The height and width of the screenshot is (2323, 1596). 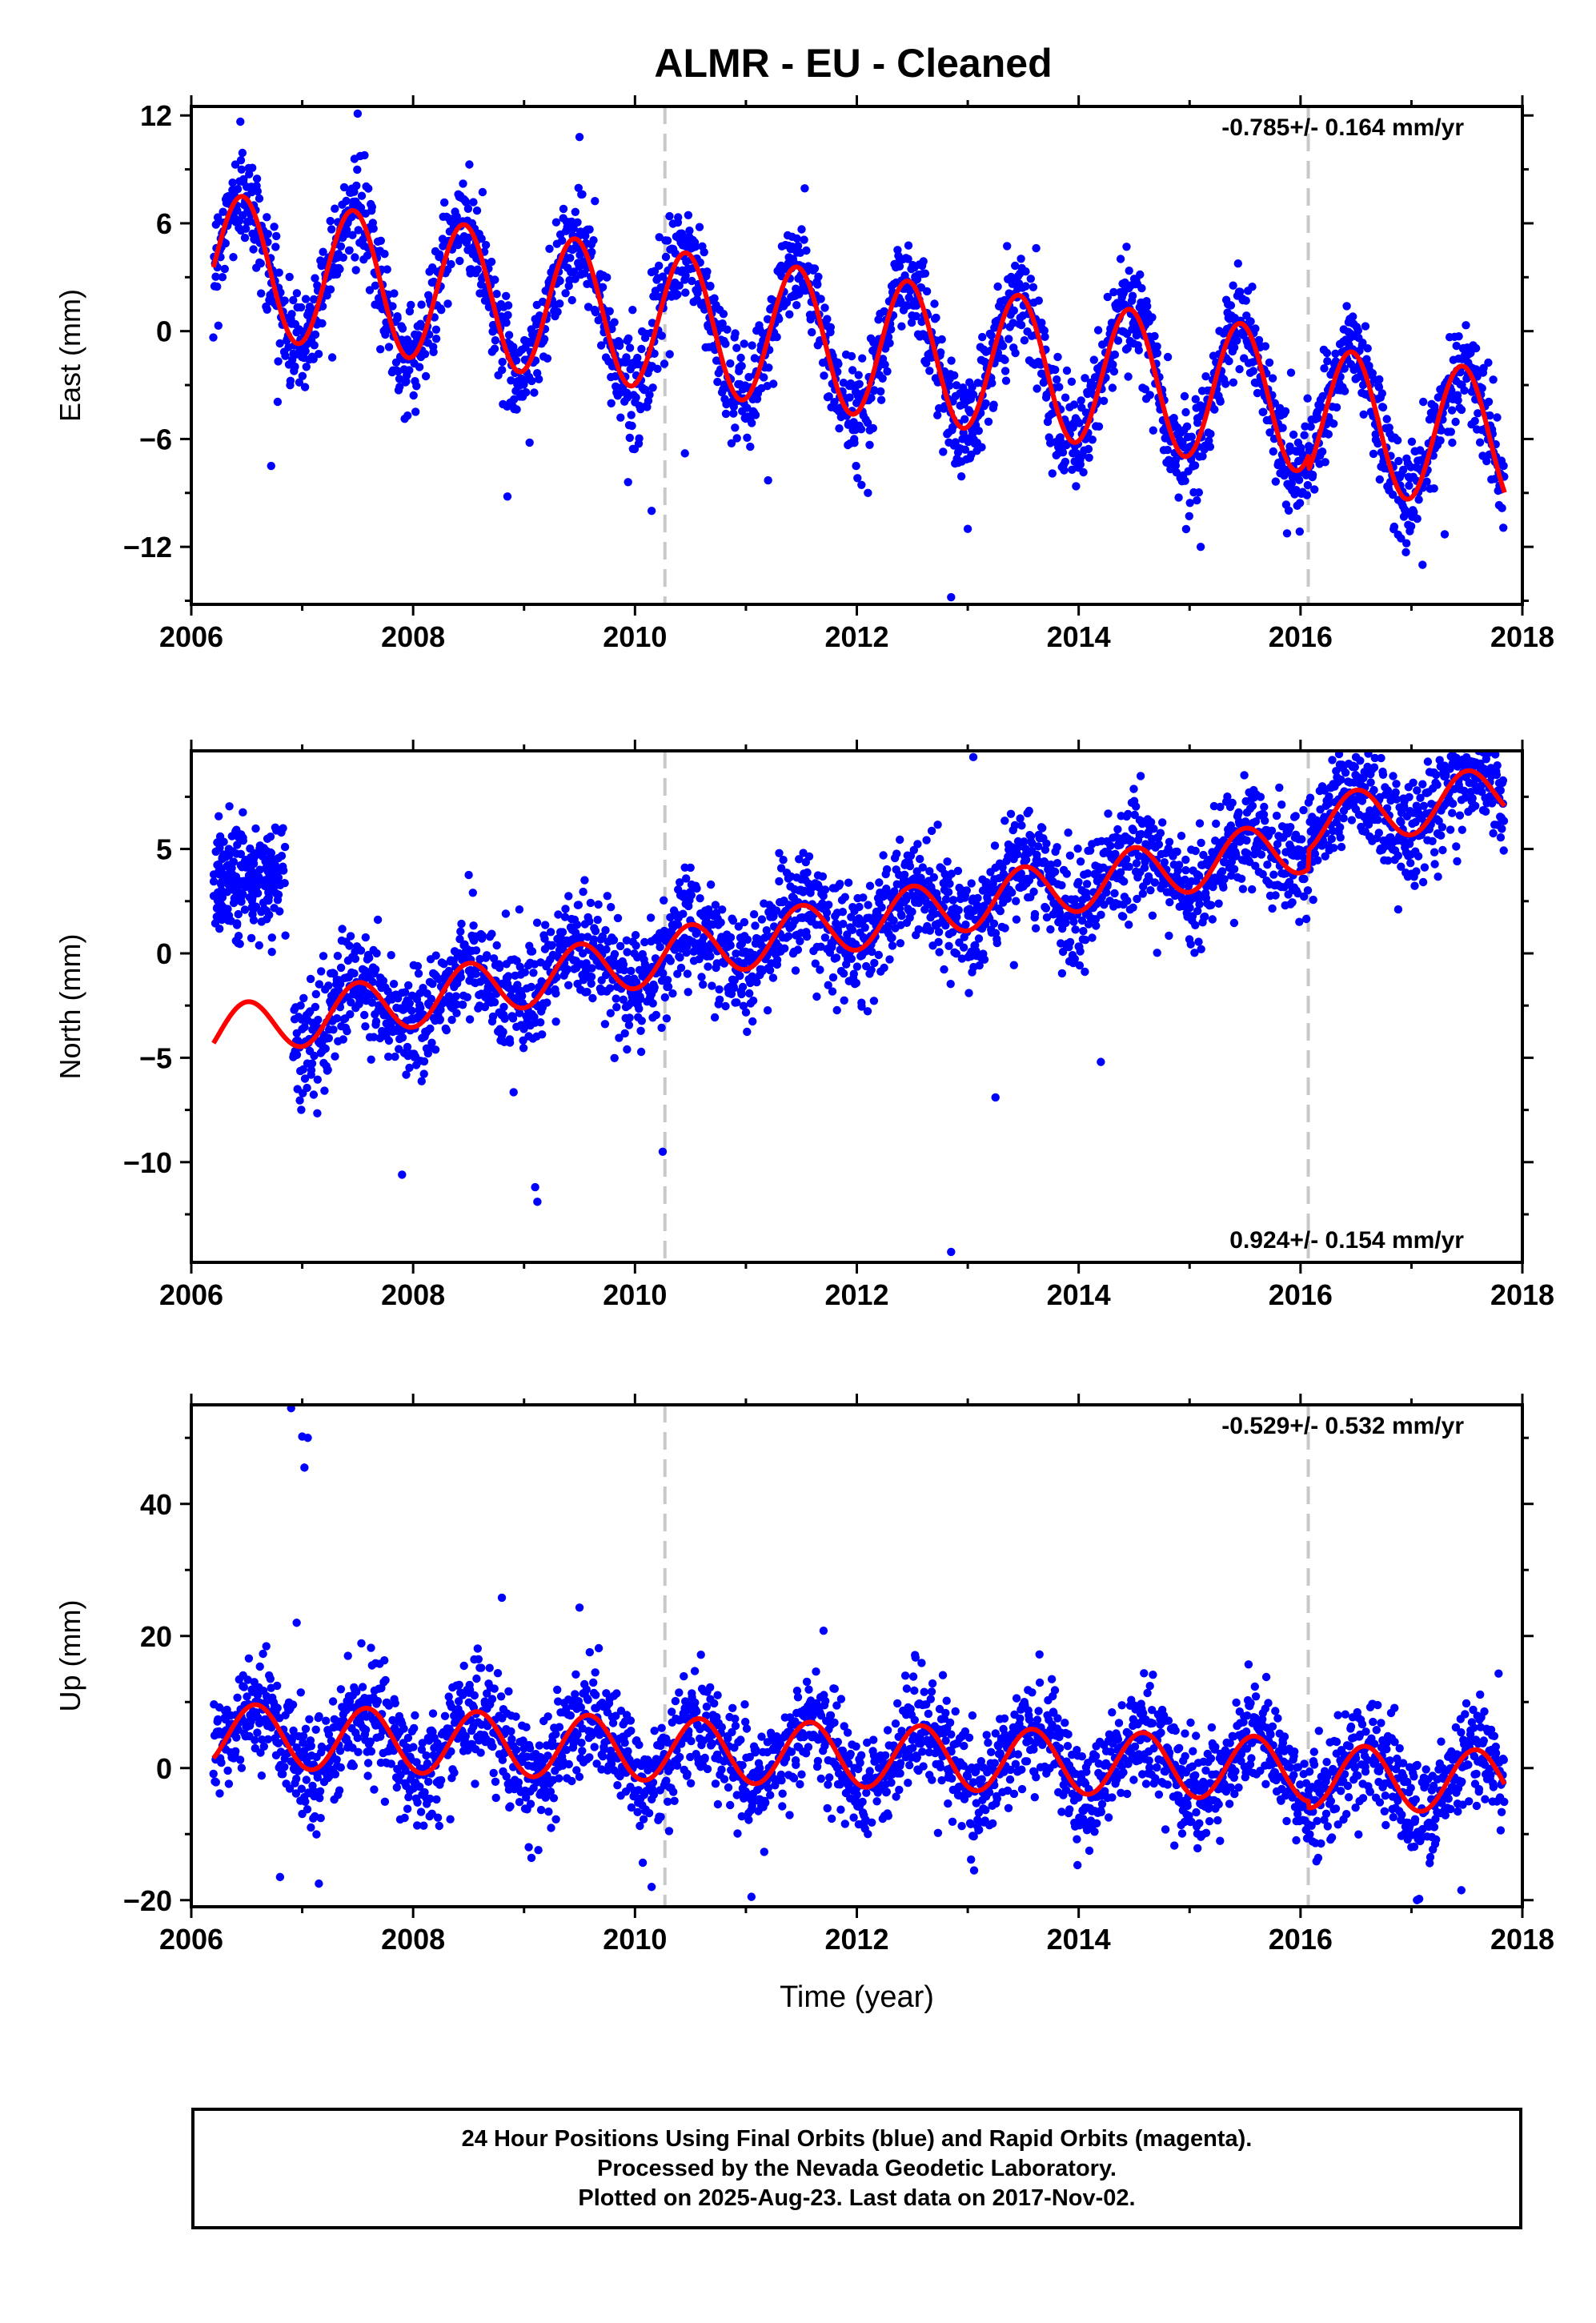 I want to click on x-tick-label: 2014, so click(x=1079, y=636).